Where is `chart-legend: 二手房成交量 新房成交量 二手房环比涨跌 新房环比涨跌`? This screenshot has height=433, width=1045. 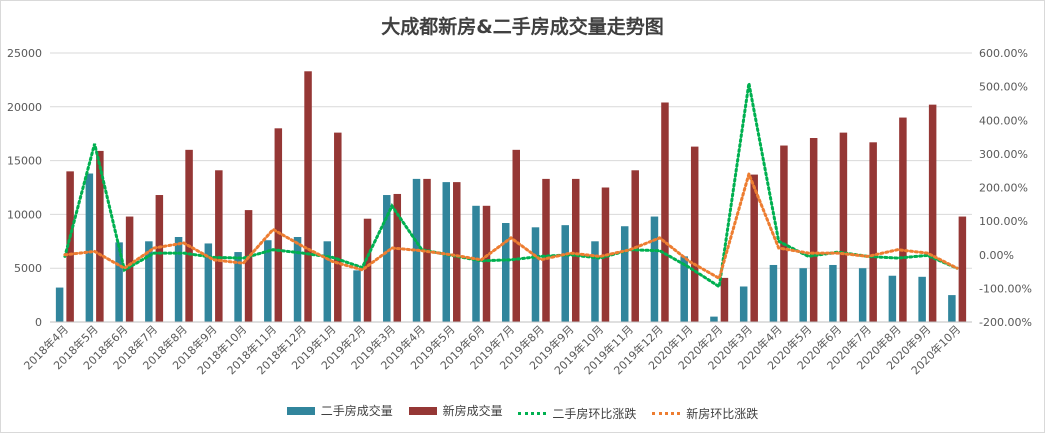
chart-legend: 二手房成交量 新房成交量 二手房环比涨跌 新房环比涨跌 is located at coordinates (522, 412).